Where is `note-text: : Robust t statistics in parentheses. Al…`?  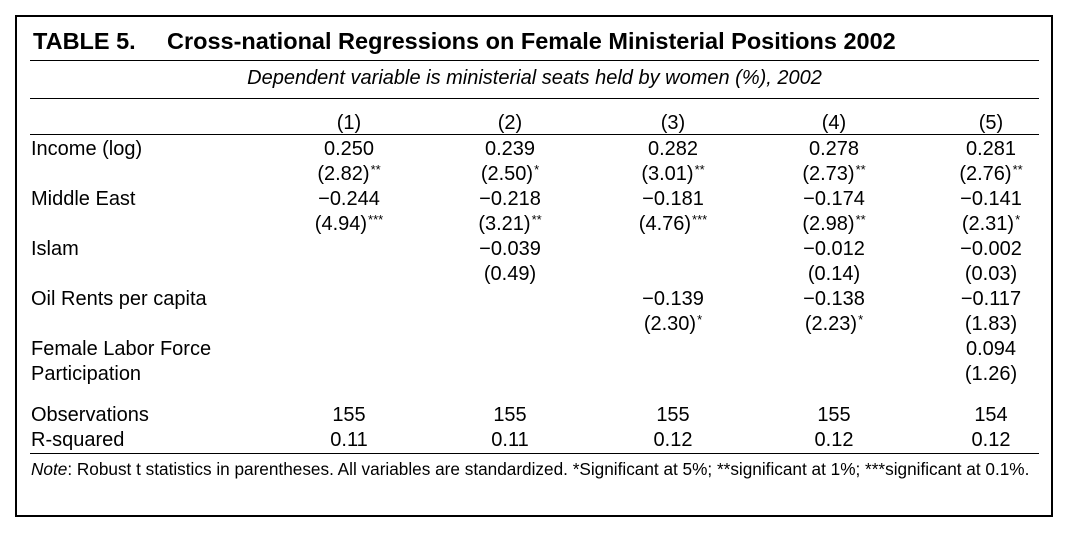 note-text: : Robust t statistics in parentheses. Al… is located at coordinates (548, 469).